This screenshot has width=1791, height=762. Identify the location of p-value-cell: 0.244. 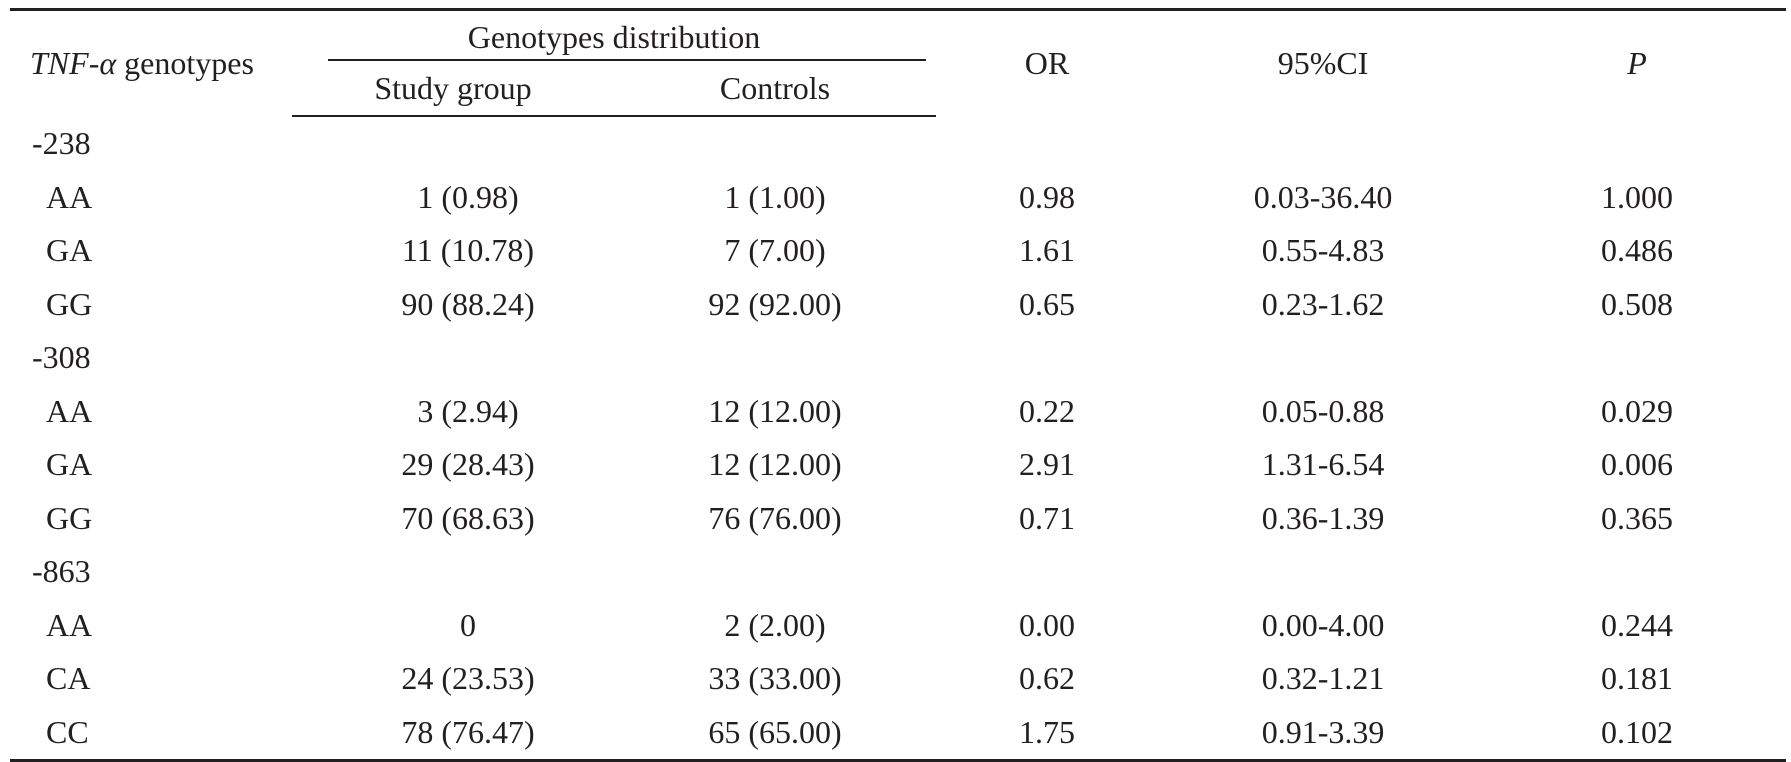
(1637, 624).